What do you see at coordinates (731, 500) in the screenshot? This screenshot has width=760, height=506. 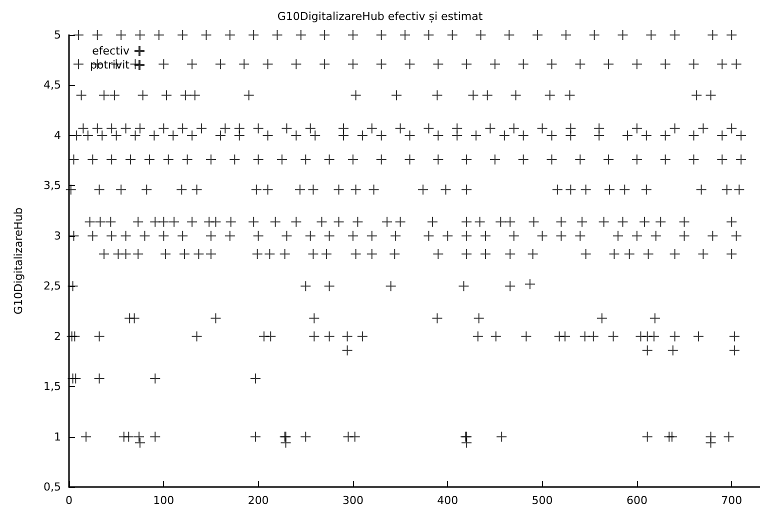 I see `x-tick-label: 700` at bounding box center [731, 500].